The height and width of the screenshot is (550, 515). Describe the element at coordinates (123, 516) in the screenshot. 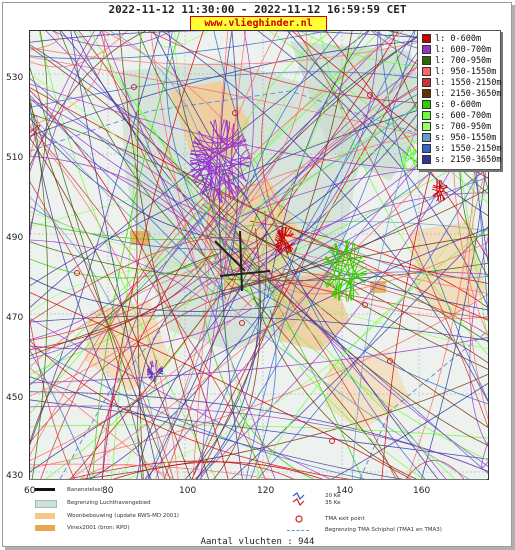

I see `key-housing: Woonbebouwing (update RWS-MD 2001)` at that location.